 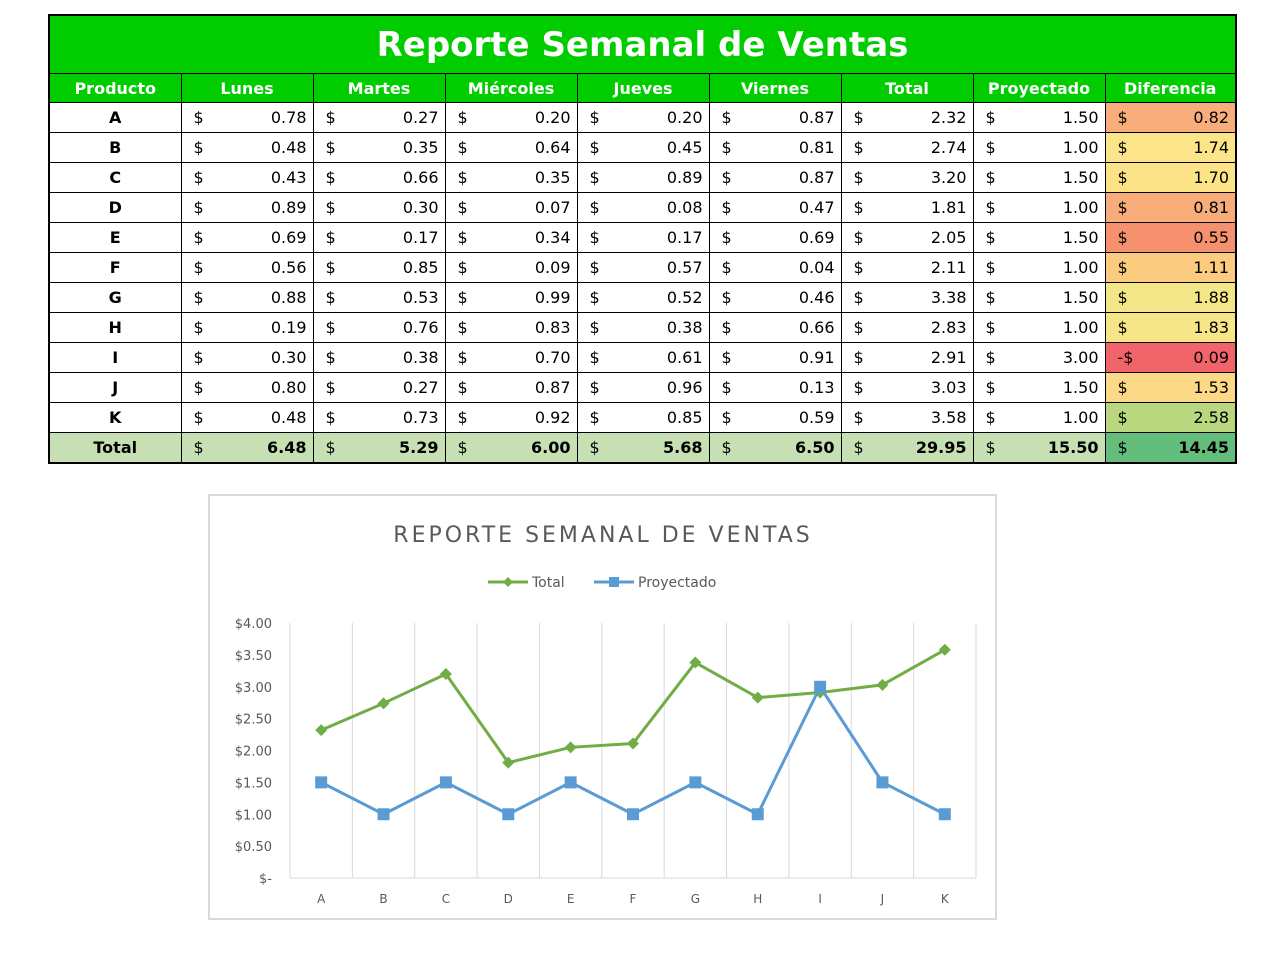 I want to click on cell-value: 0.73, so click(x=420, y=417).